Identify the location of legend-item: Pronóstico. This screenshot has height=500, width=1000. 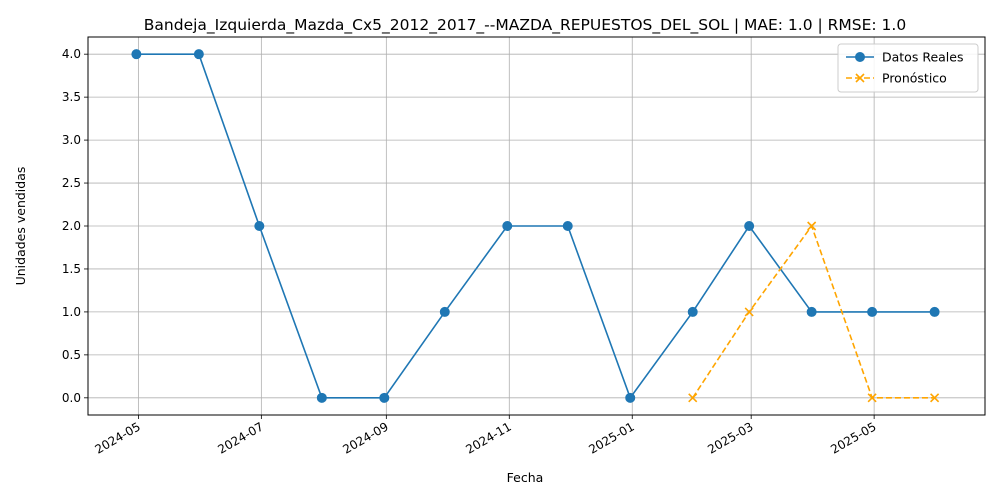
(896, 78).